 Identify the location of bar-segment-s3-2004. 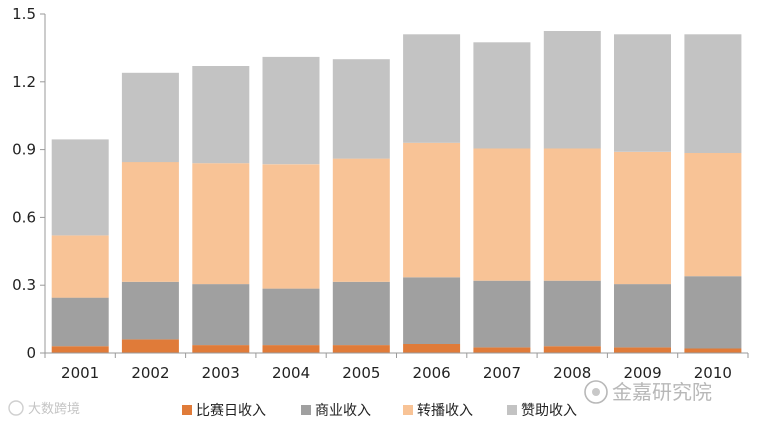
(291, 110).